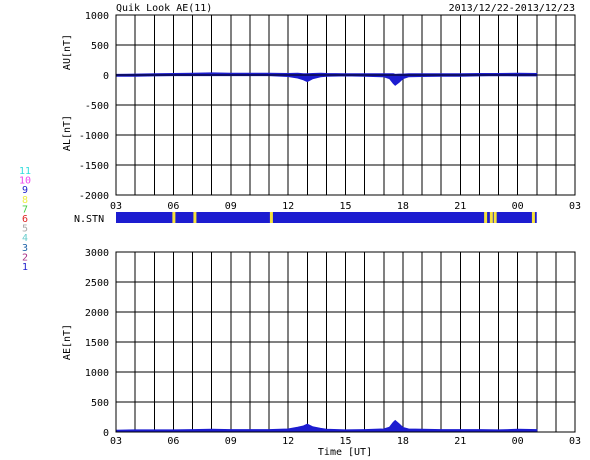 The image size is (590, 460). What do you see at coordinates (94, 196) in the screenshot?
I see `au-al-y-tick-label: -2000` at bounding box center [94, 196].